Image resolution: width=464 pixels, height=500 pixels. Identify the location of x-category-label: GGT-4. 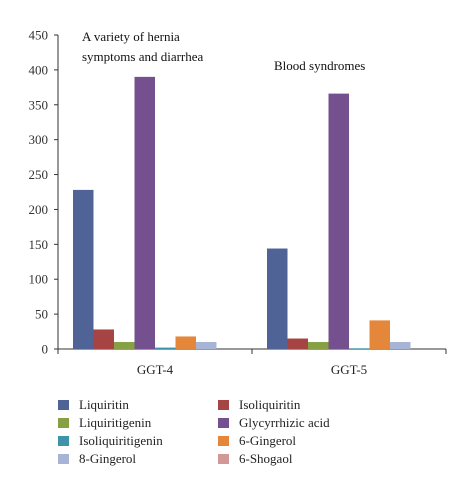
(155, 369).